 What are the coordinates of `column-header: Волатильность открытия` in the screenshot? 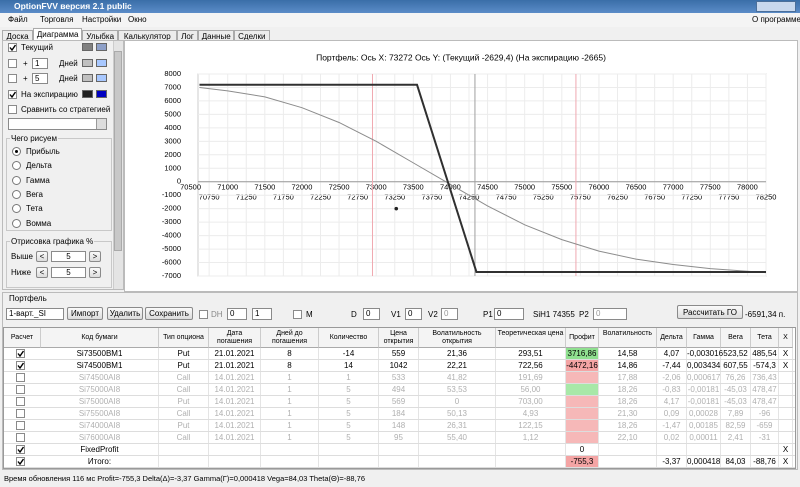 It's located at (457, 338).